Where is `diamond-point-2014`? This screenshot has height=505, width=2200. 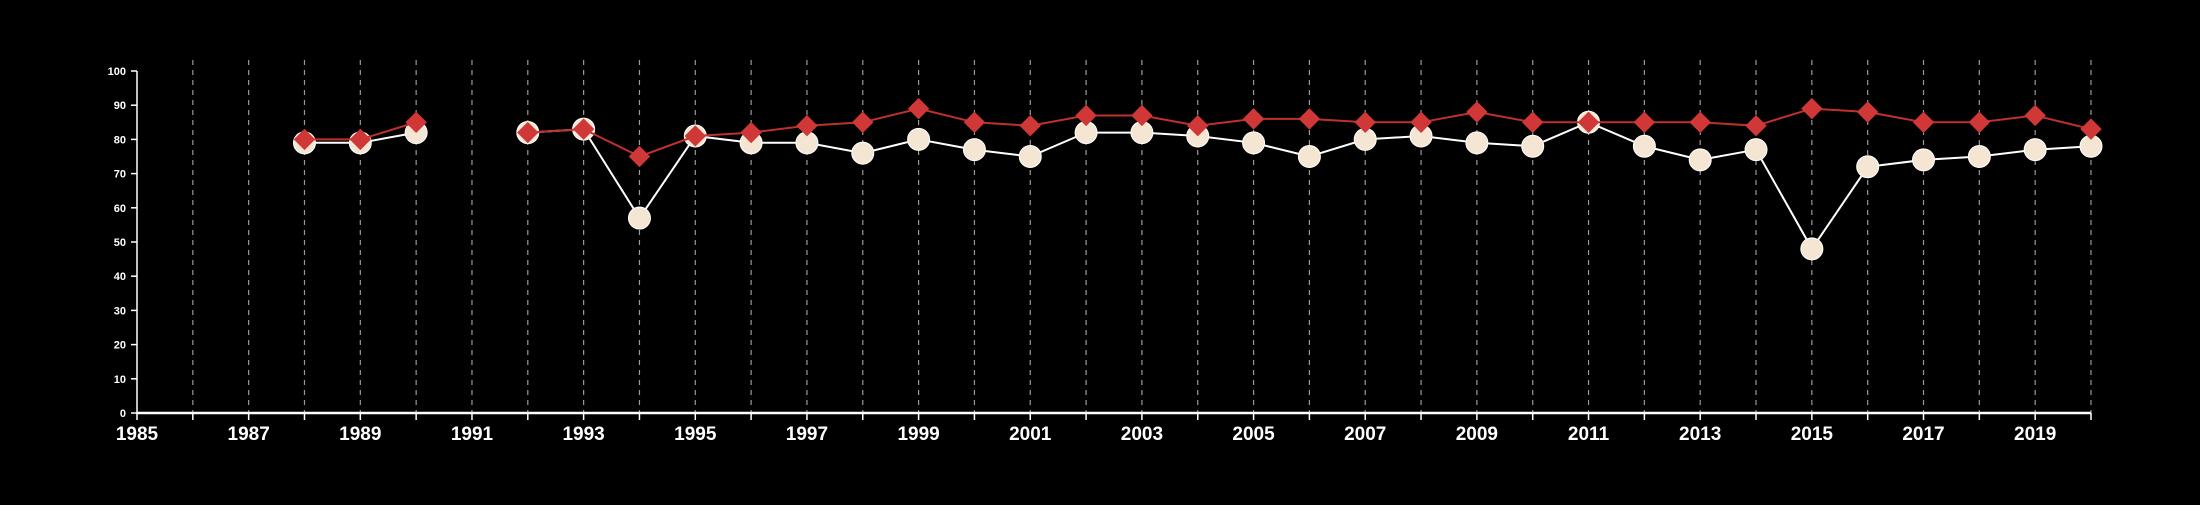
diamond-point-2014 is located at coordinates (1756, 126).